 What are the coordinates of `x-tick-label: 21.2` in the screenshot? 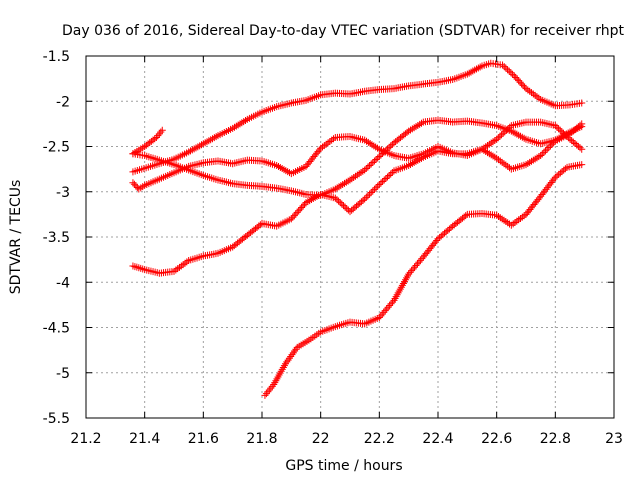 It's located at (85, 439).